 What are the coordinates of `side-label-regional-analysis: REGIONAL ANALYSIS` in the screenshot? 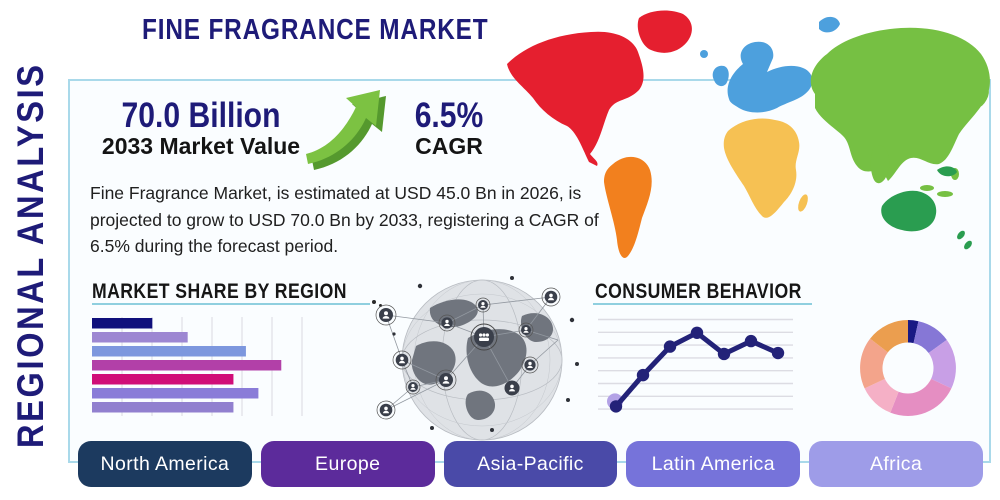 It's located at (30, 255).